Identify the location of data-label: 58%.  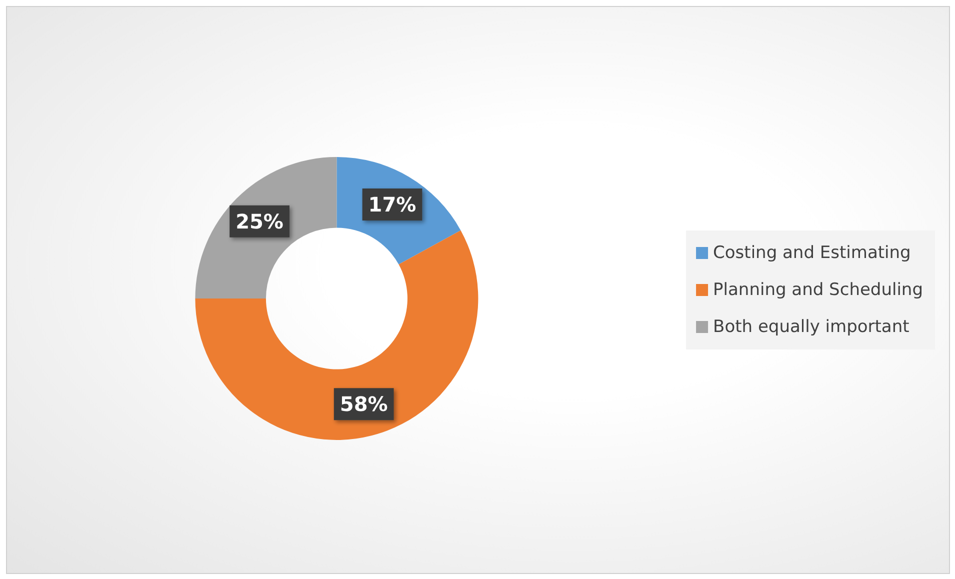
(364, 404).